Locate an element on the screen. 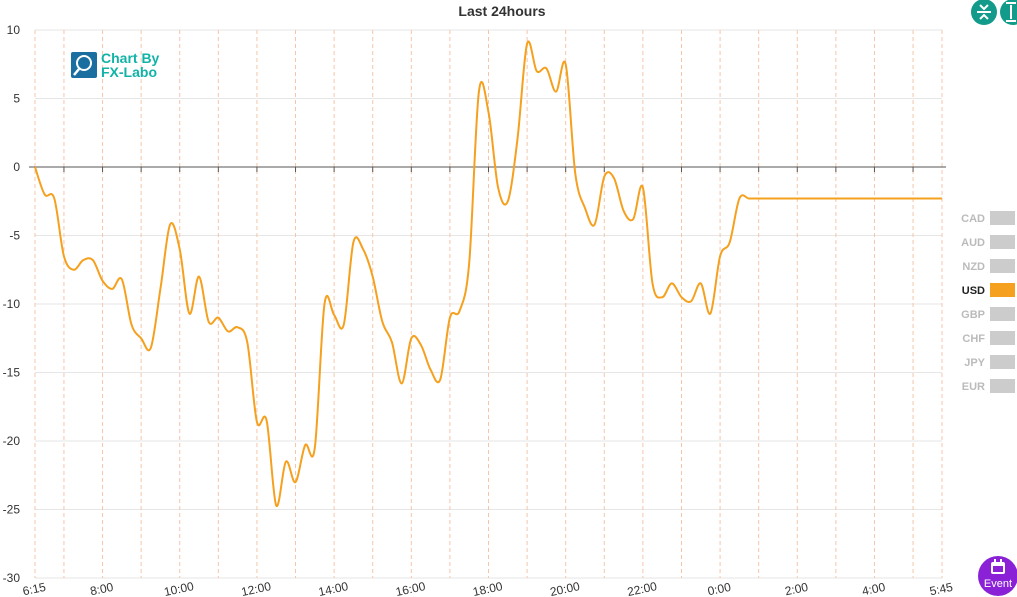 The height and width of the screenshot is (597, 1017). legend: CAD AUD NZD USD GBP CHF JPY EUR is located at coordinates (988, 302).